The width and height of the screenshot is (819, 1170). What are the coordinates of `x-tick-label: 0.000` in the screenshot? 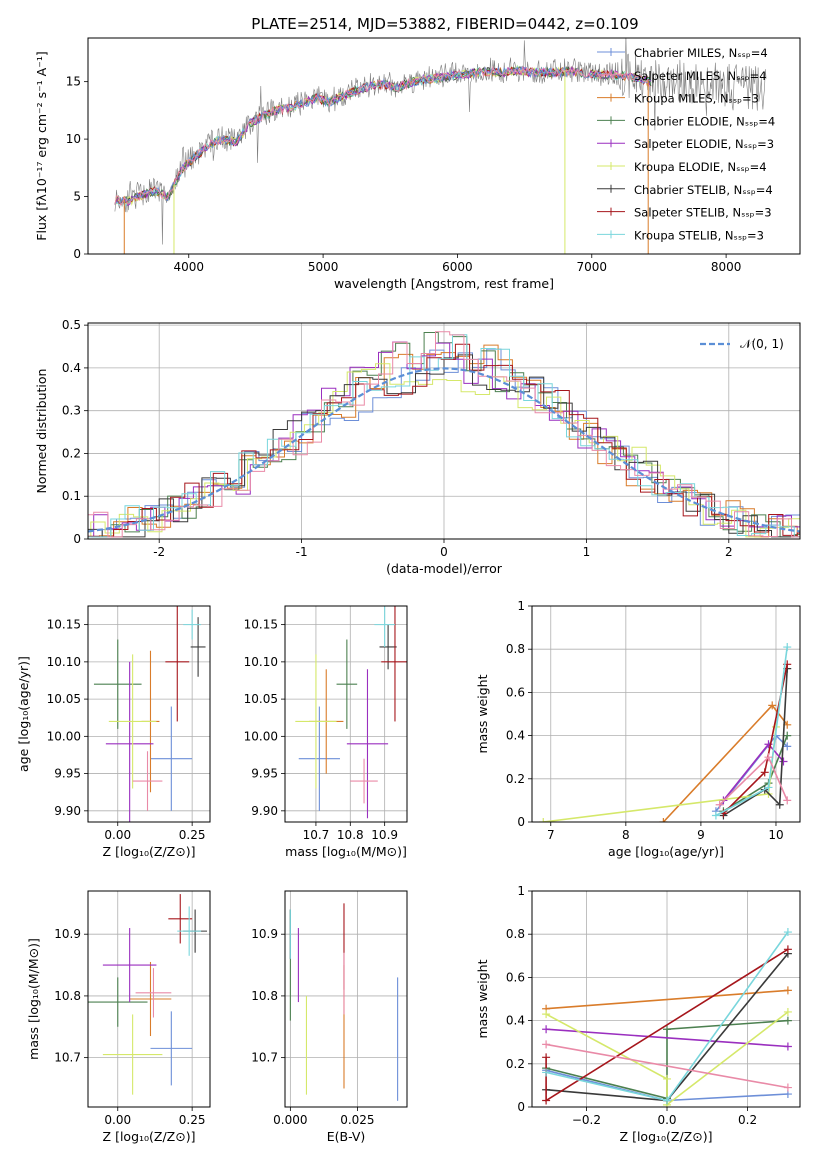 It's located at (290, 1120).